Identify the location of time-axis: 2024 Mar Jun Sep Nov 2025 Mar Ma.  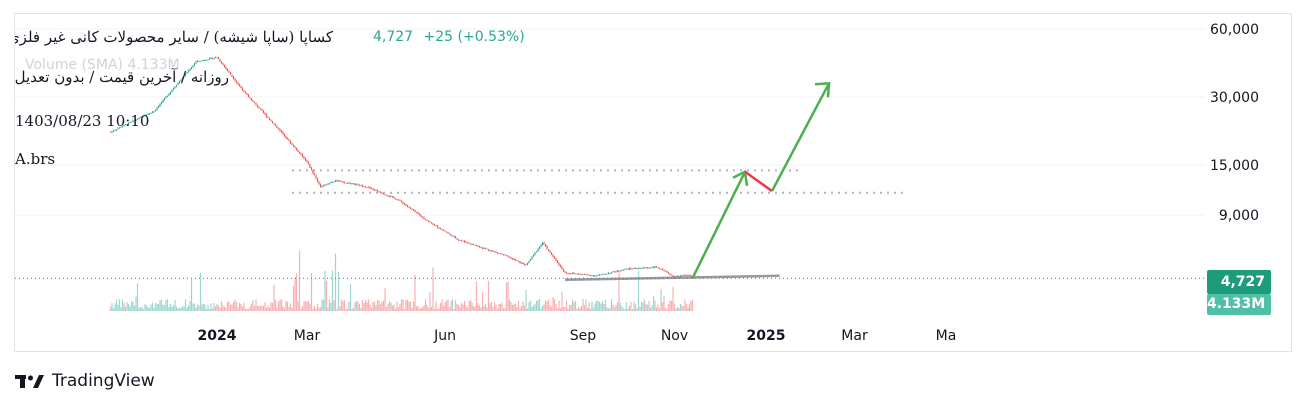
(577, 336).